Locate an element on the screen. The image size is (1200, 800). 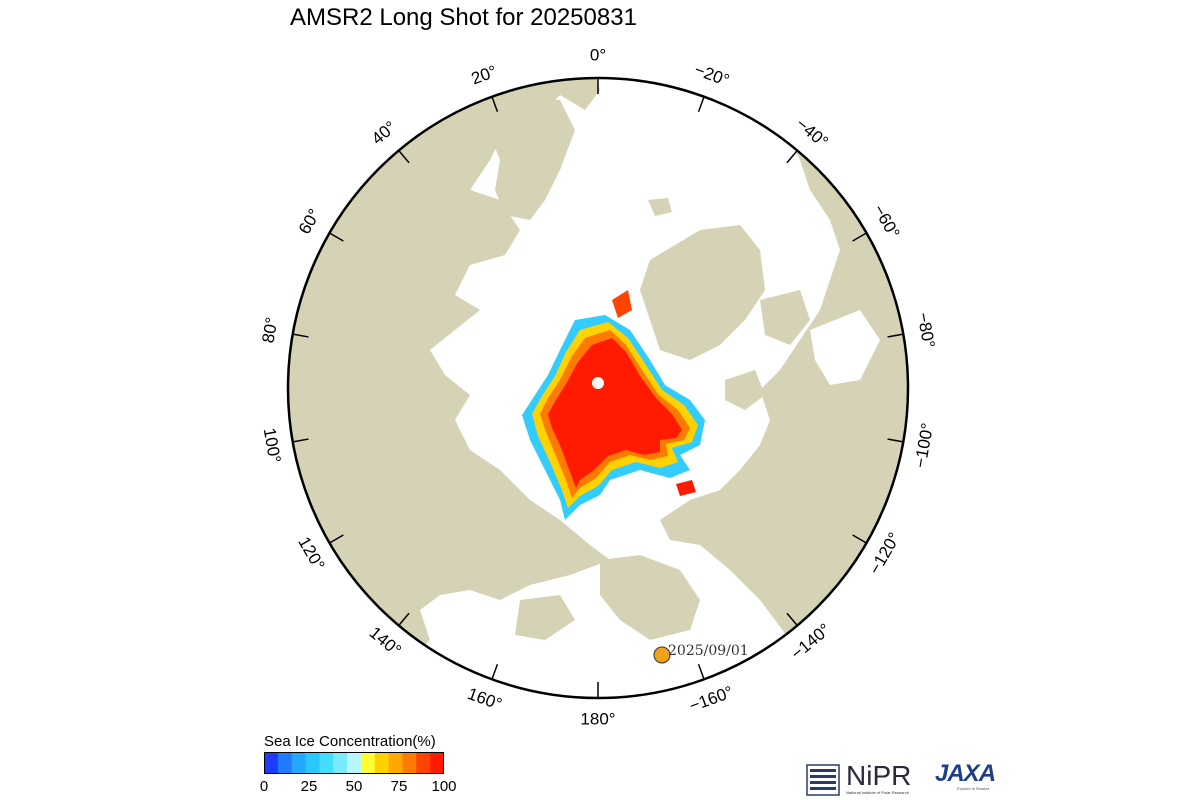
colorbar-ticks: 0 25 50 75 100 is located at coordinates (359, 787).